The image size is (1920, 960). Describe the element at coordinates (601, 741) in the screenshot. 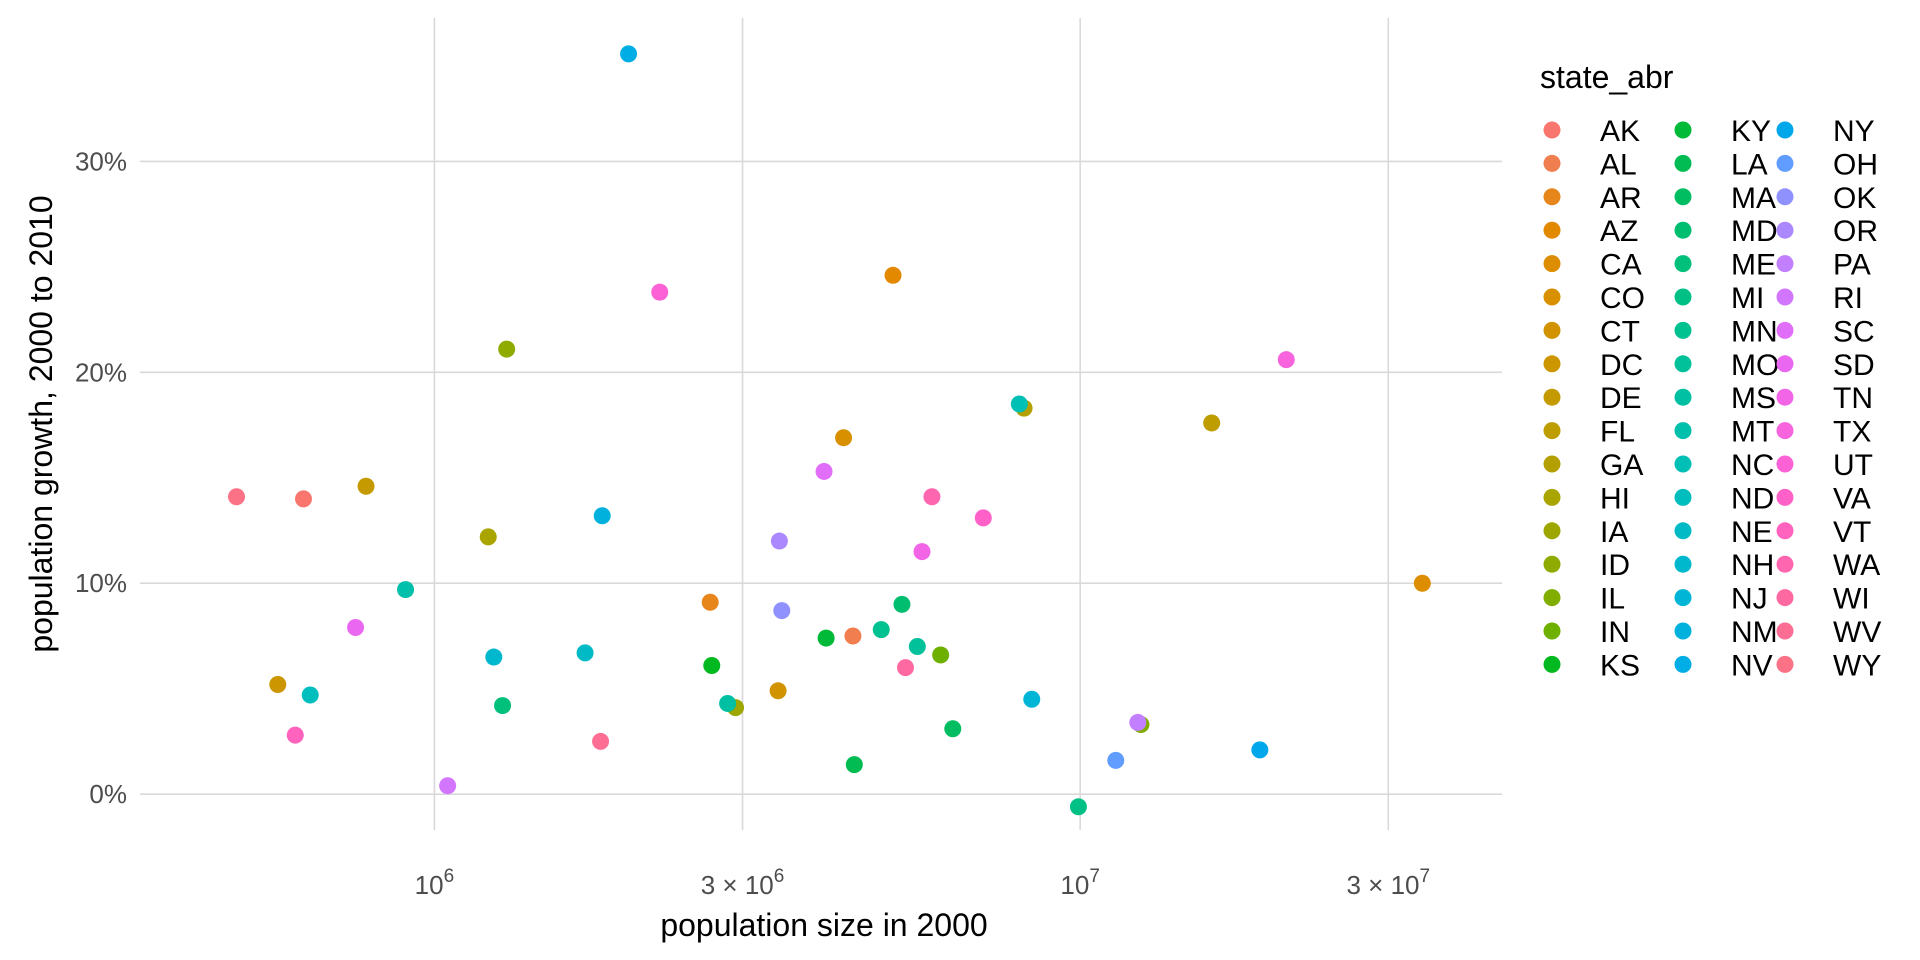

I see `point-wv` at that location.